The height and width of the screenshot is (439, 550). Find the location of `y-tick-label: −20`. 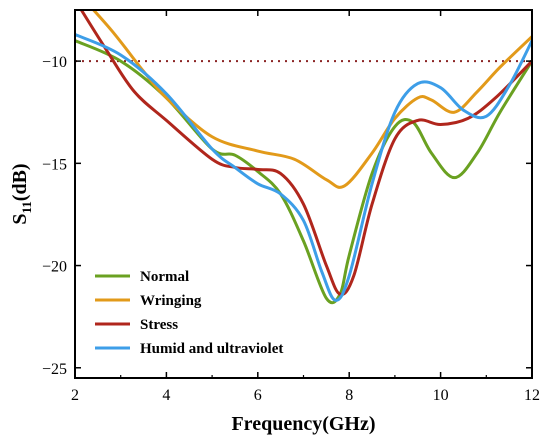

y-tick-label: −20 is located at coordinates (54, 267).